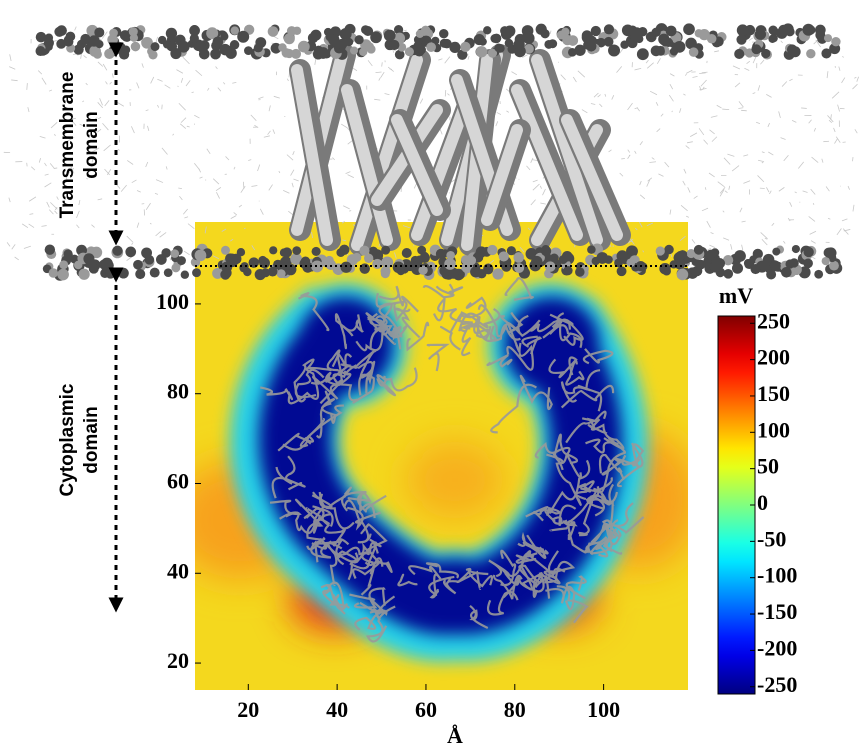  I want to click on annotation-text: Cytoplasmic domain, so click(79, 439).